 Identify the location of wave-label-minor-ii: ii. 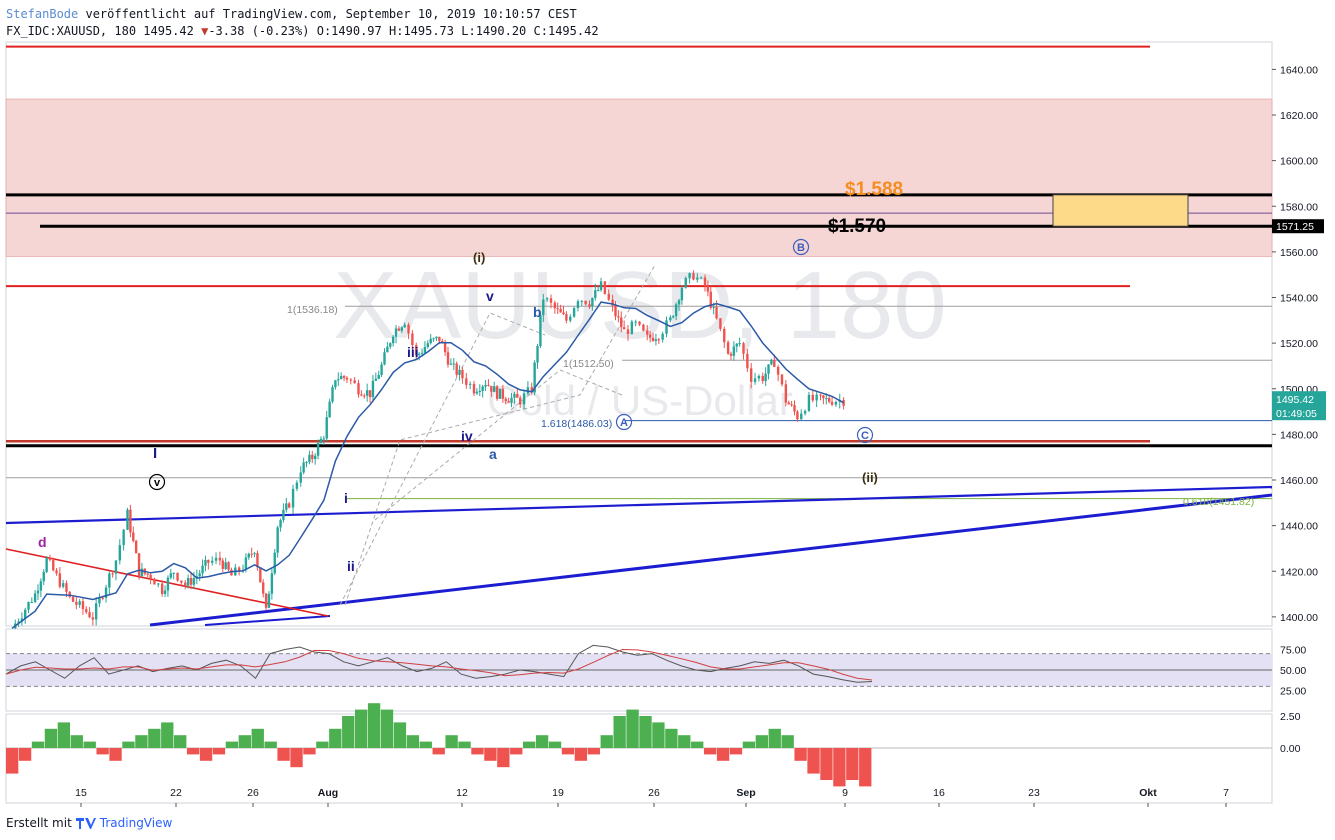
(351, 566).